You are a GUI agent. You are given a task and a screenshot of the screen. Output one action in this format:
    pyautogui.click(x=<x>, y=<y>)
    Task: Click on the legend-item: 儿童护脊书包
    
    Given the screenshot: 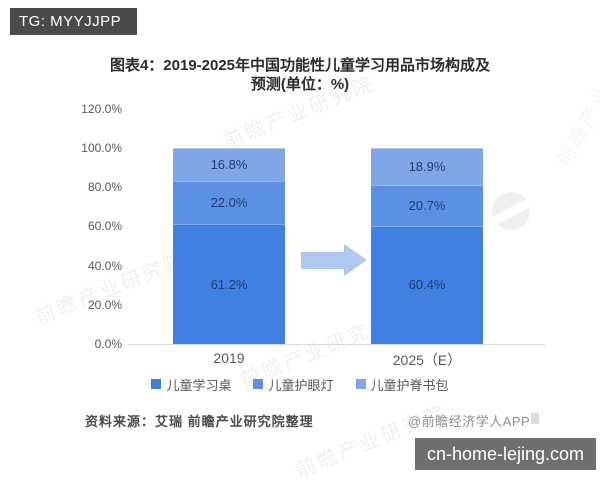 What is the action you would take?
    pyautogui.click(x=402, y=384)
    